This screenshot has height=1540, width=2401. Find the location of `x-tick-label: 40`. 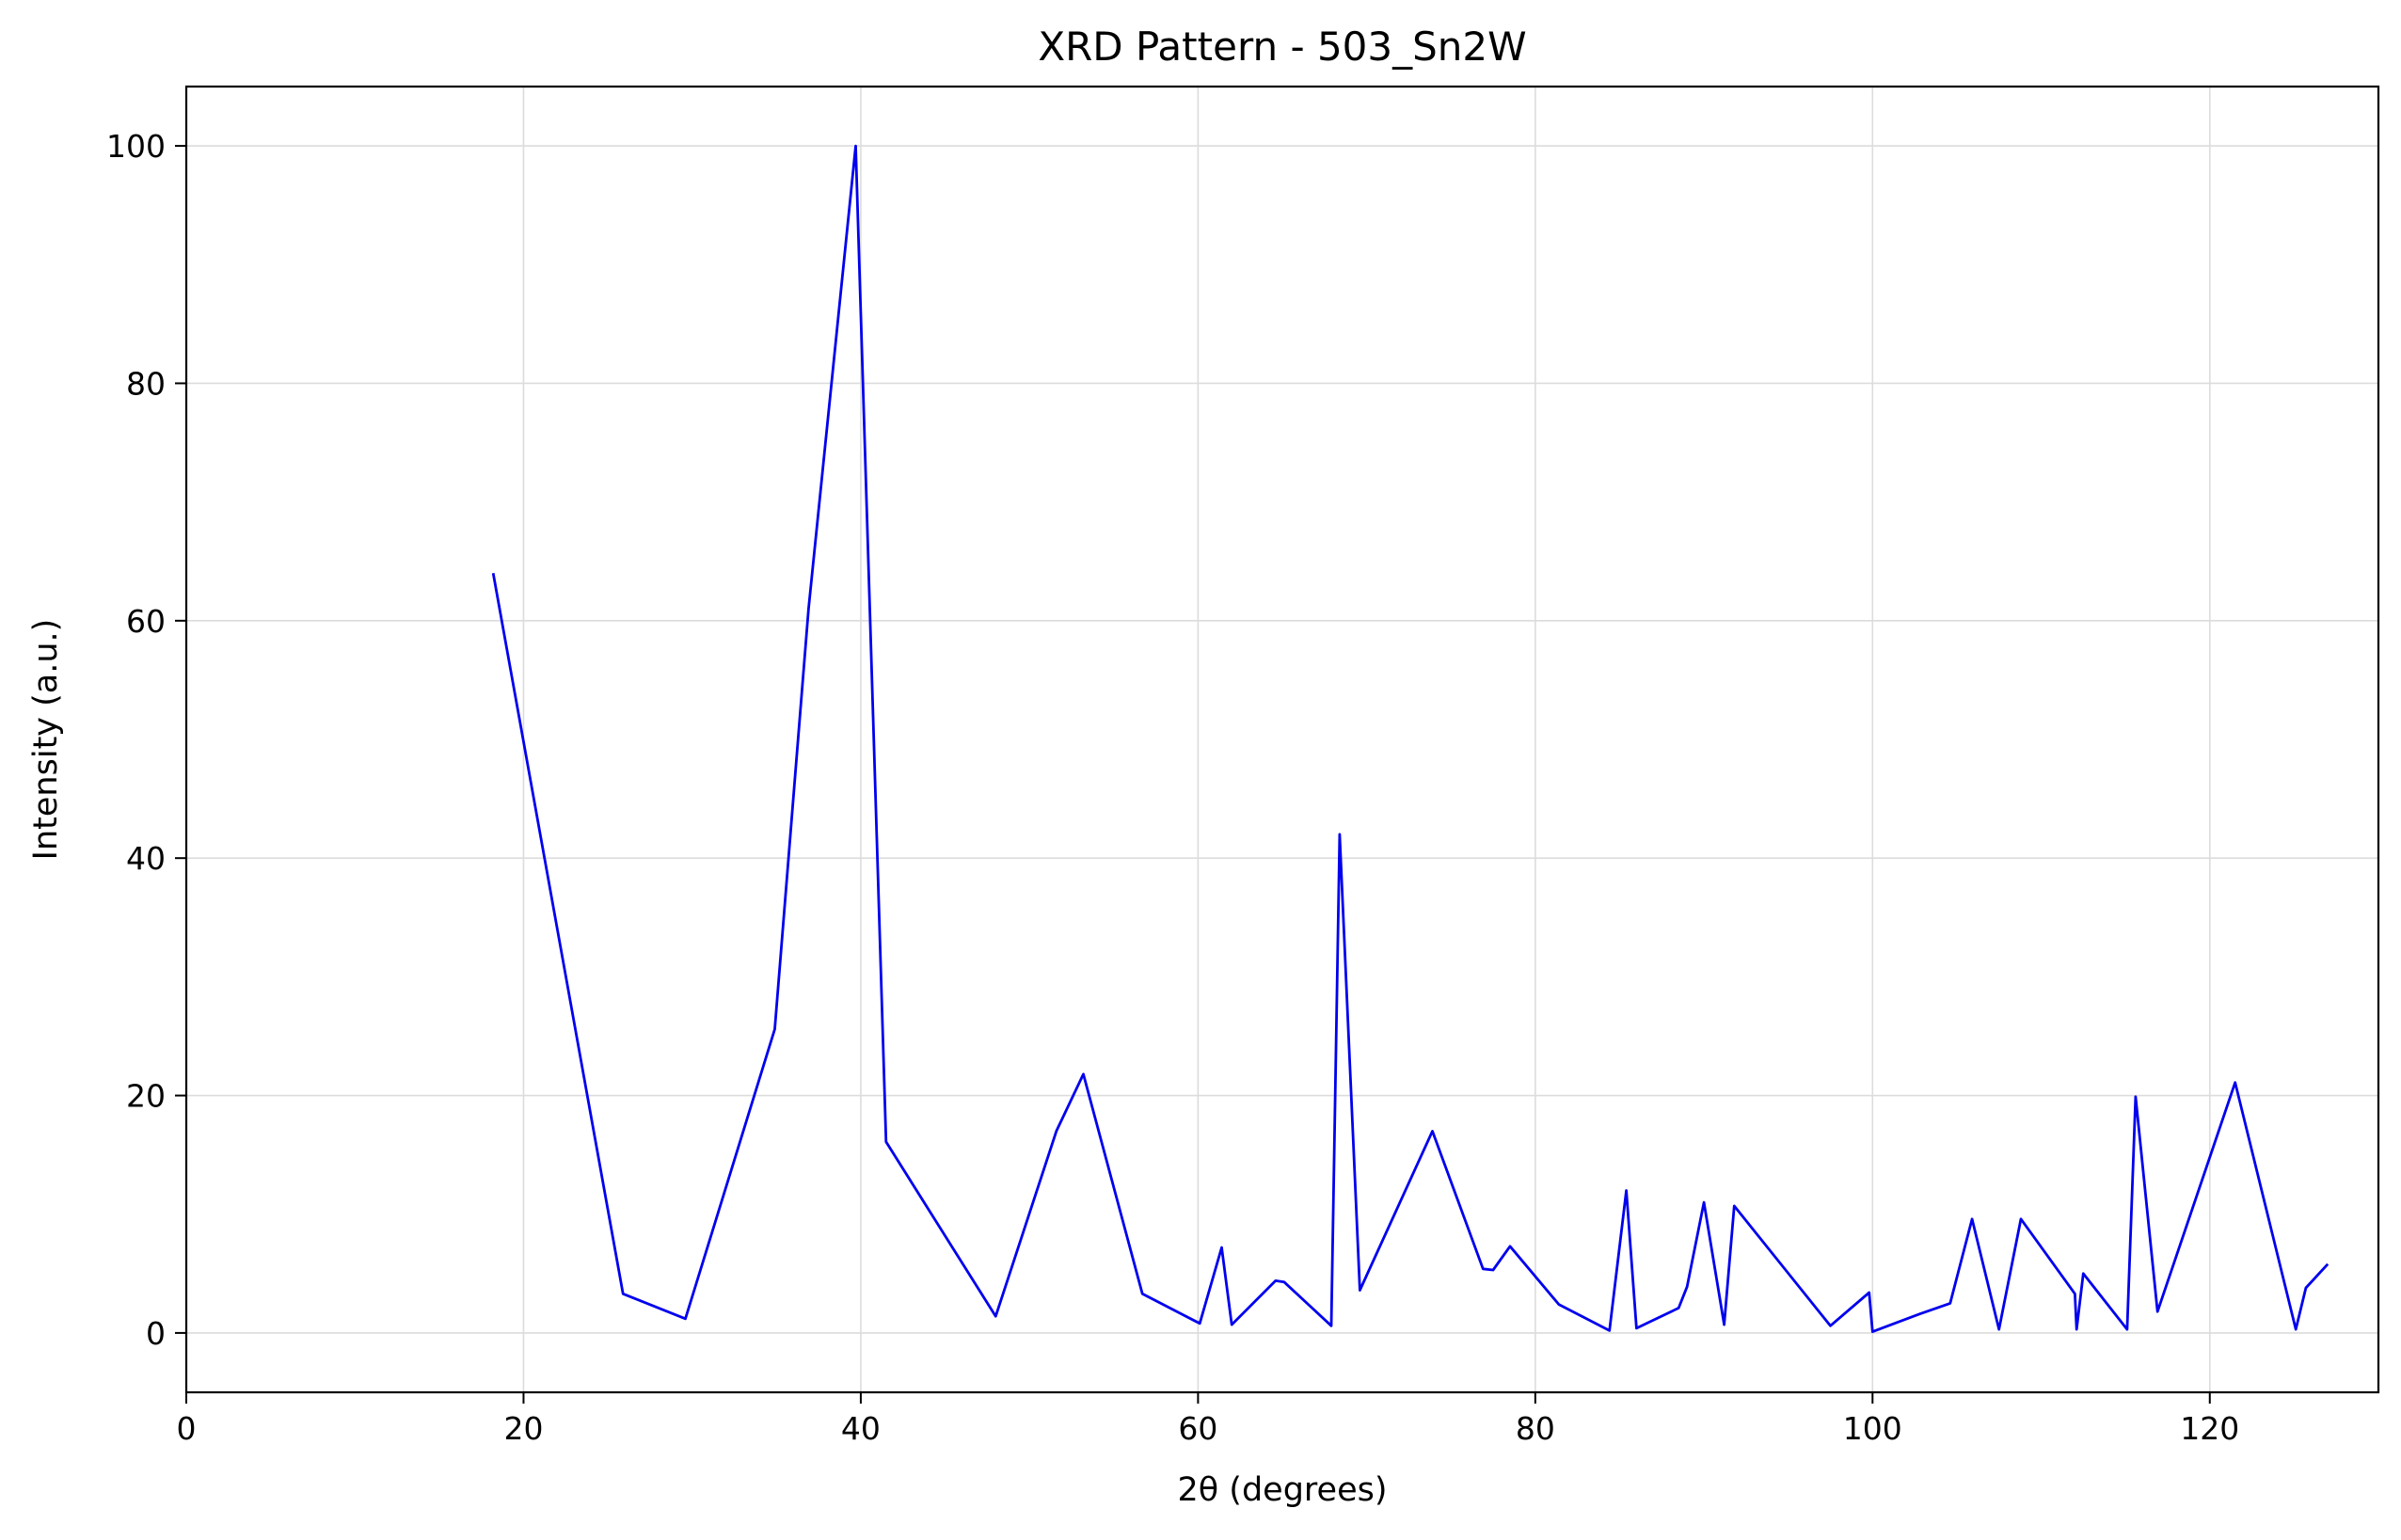

x-tick-label: 40 is located at coordinates (861, 1428).